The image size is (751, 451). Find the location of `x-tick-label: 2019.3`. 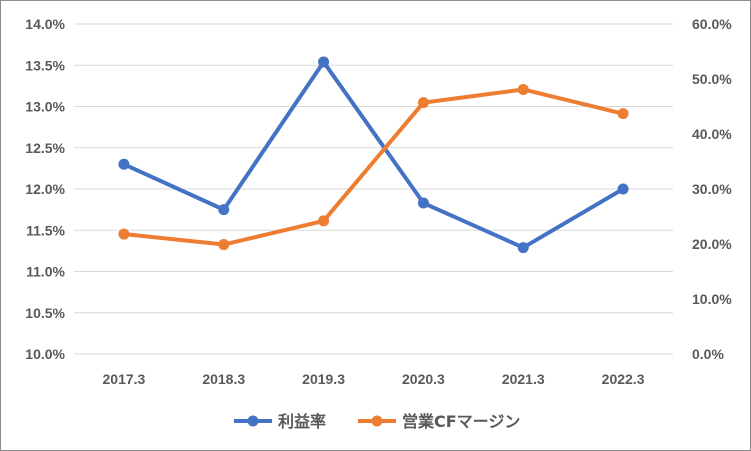

x-tick-label: 2019.3 is located at coordinates (323, 379).